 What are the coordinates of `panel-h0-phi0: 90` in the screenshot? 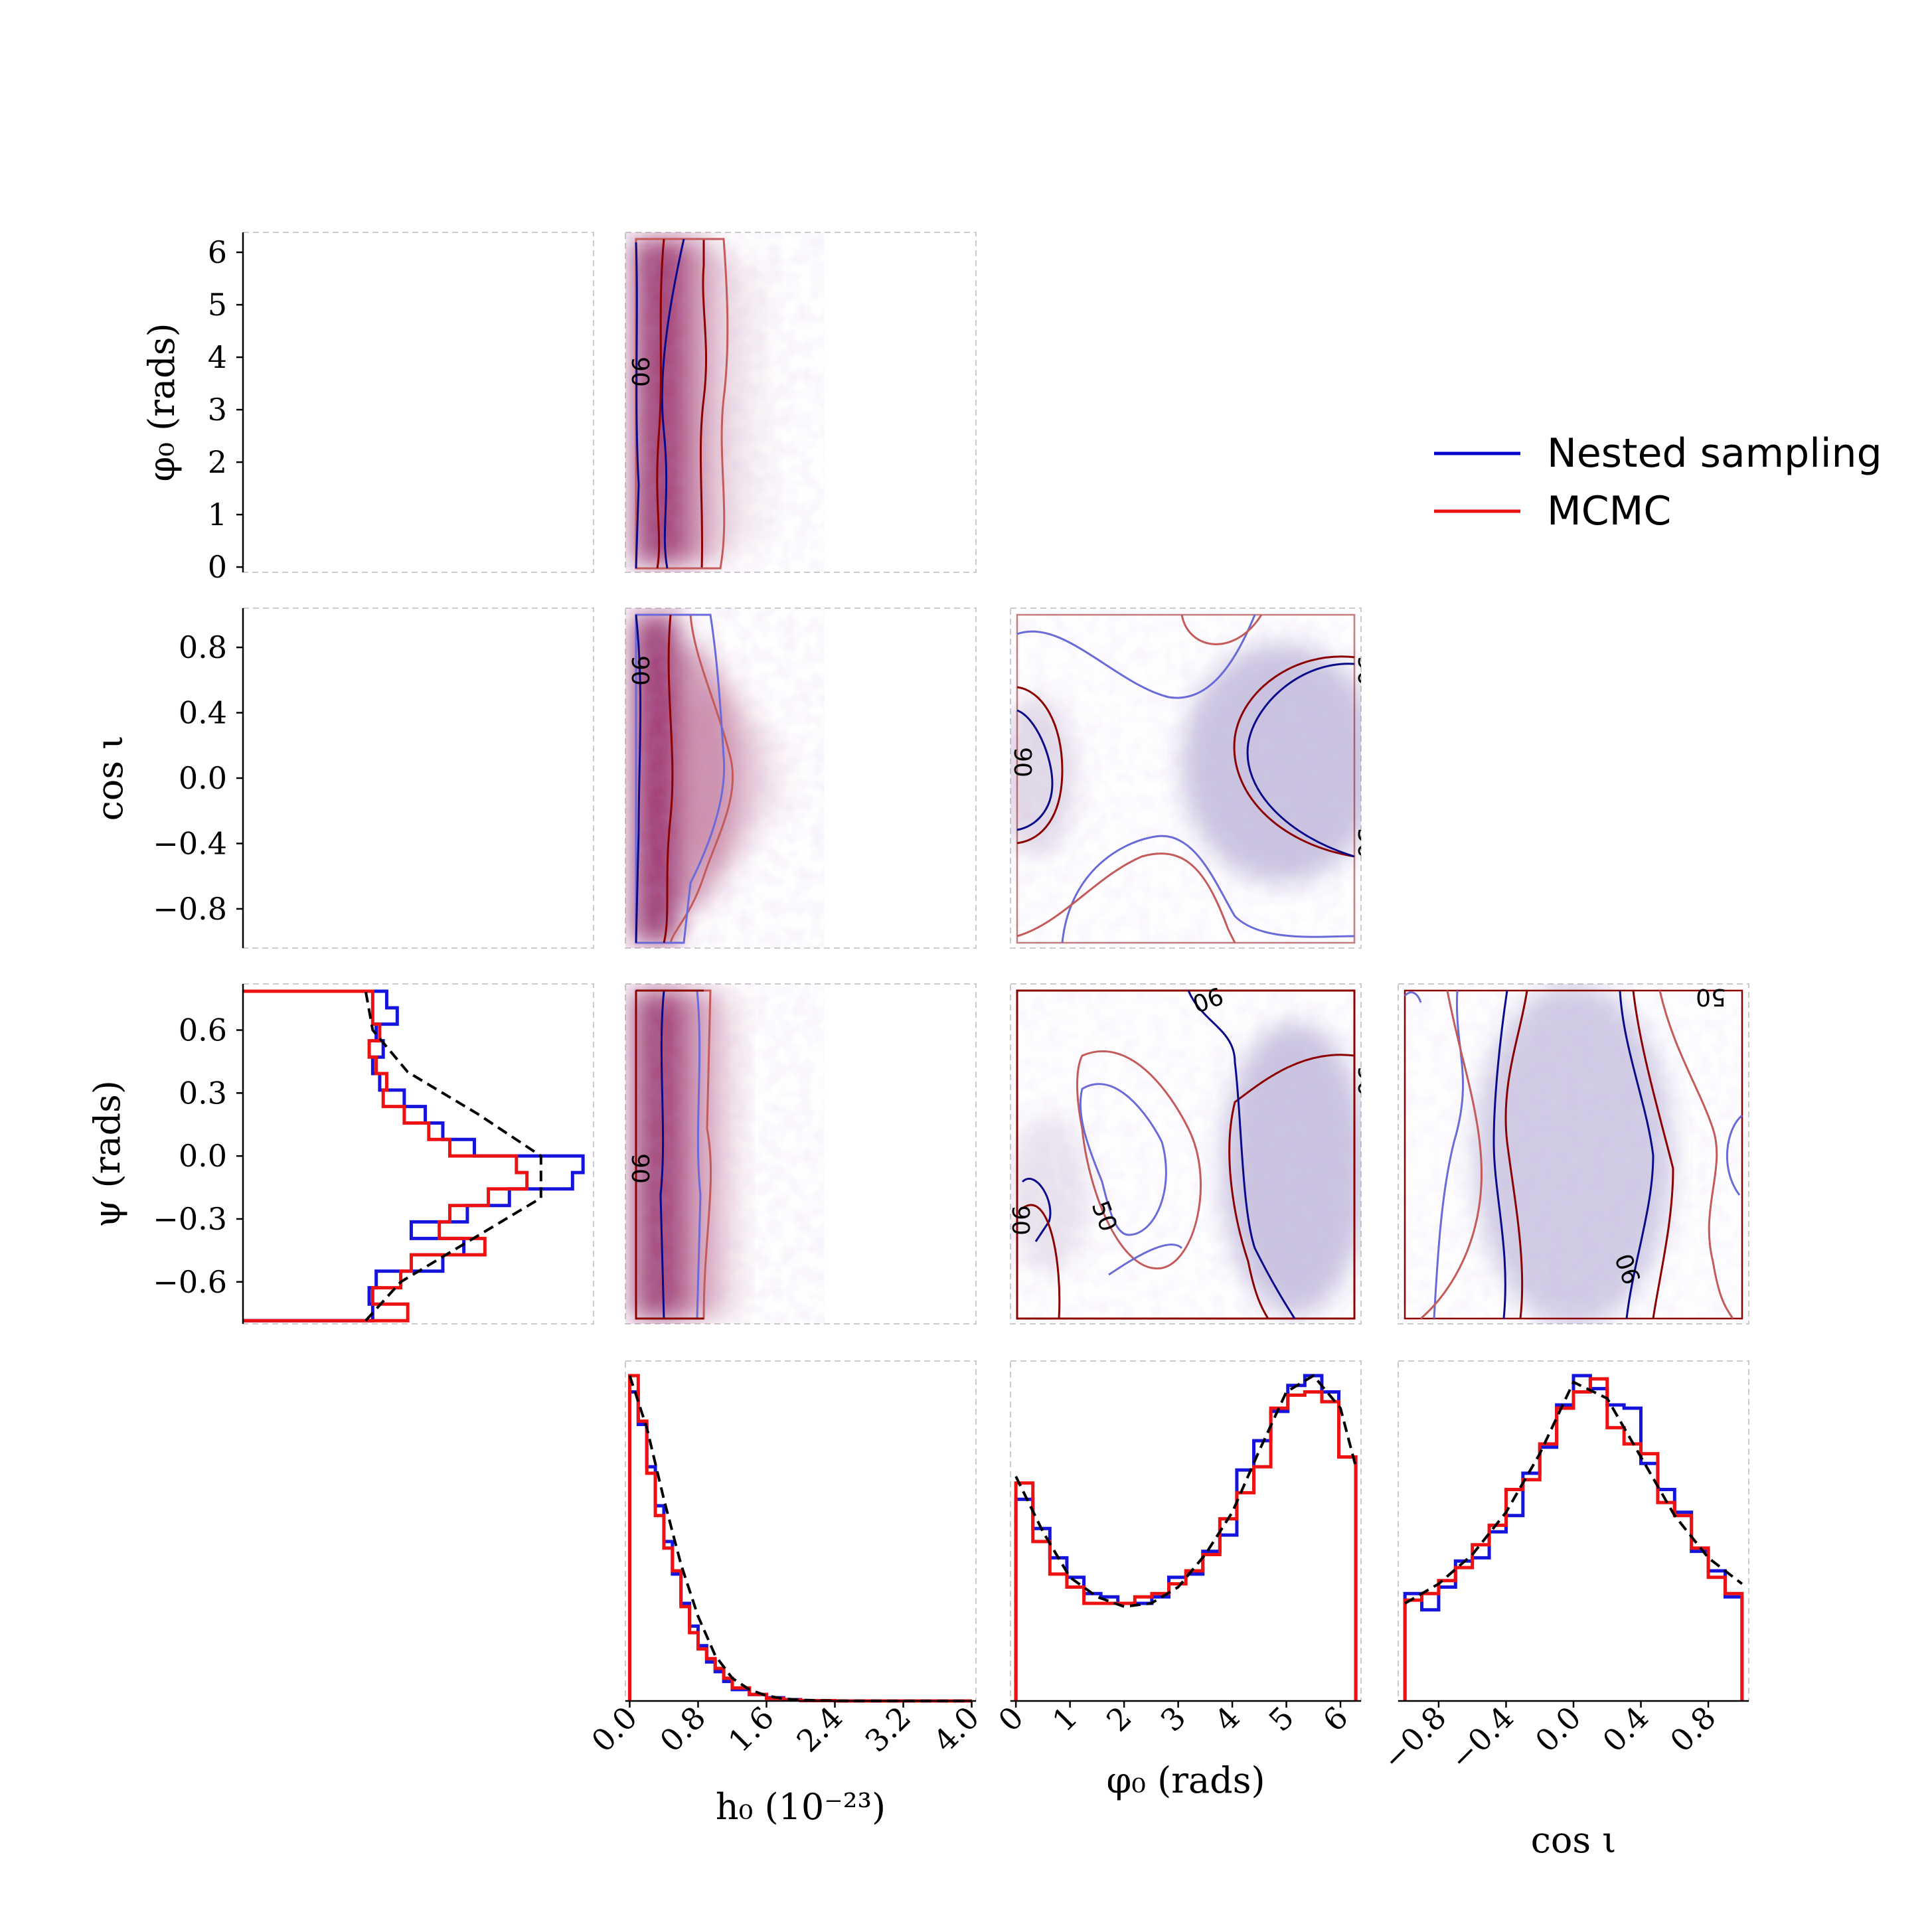 It's located at (725, 402).